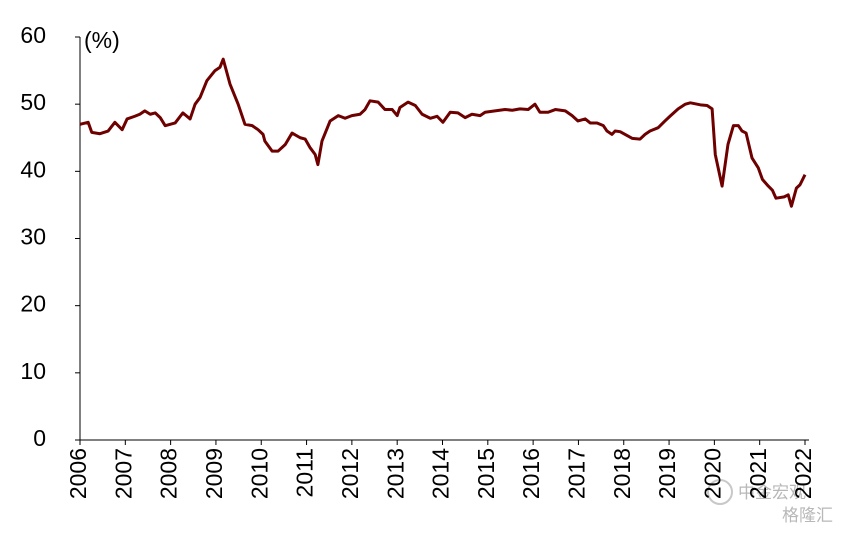 The image size is (849, 535). Describe the element at coordinates (33, 169) in the screenshot. I see `y-tick-label: 40` at that location.